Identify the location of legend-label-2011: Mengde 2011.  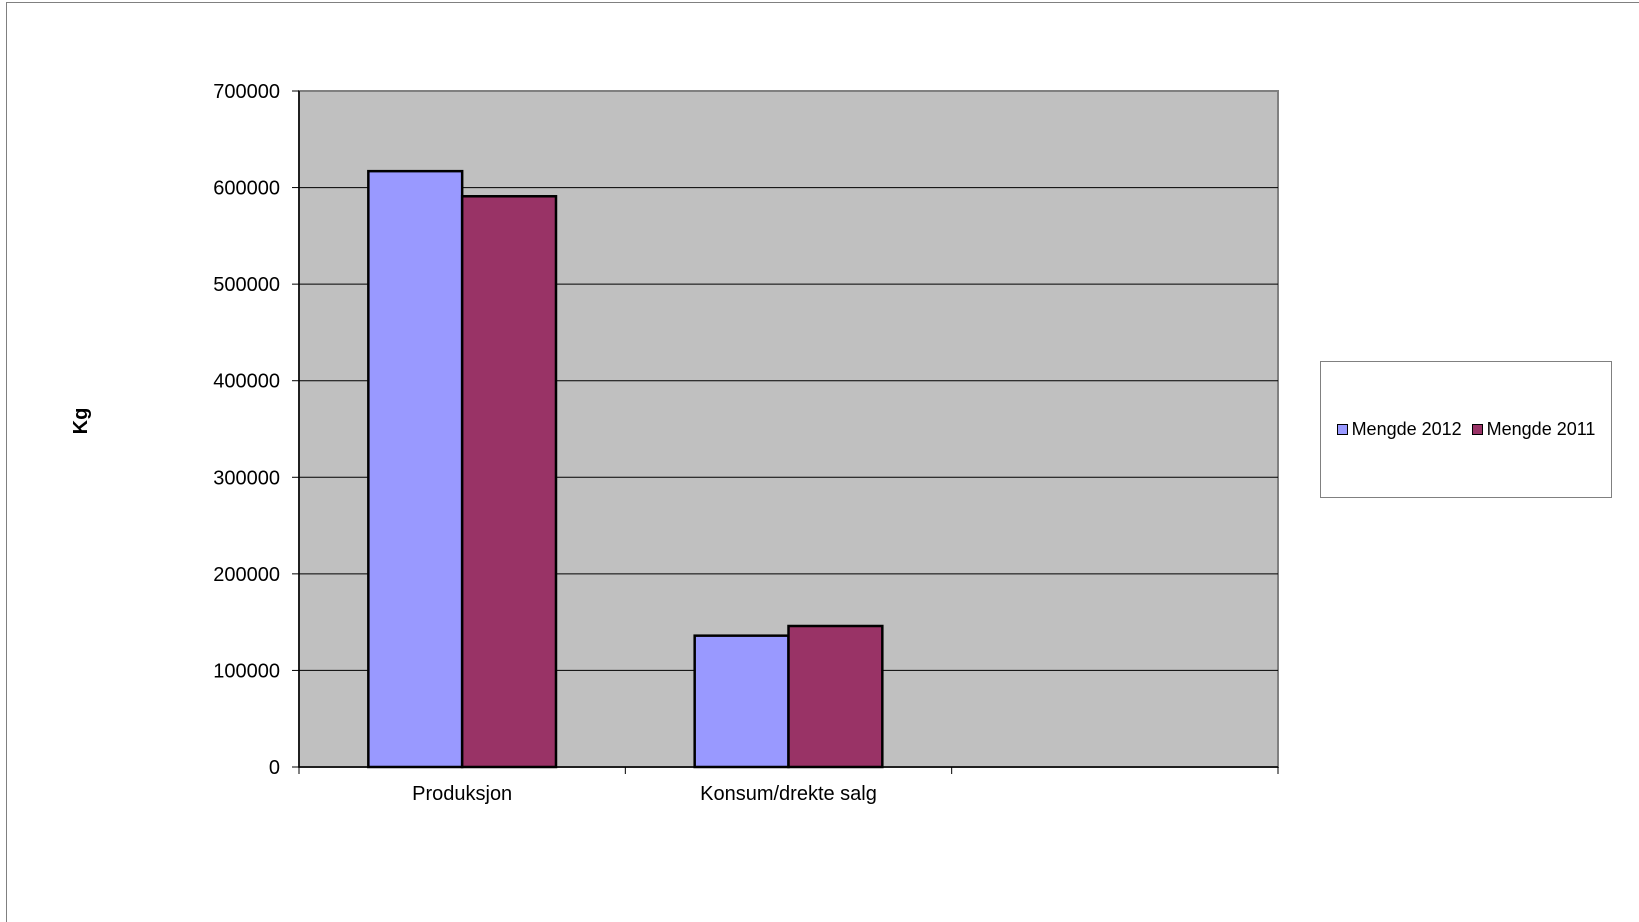
(1541, 429).